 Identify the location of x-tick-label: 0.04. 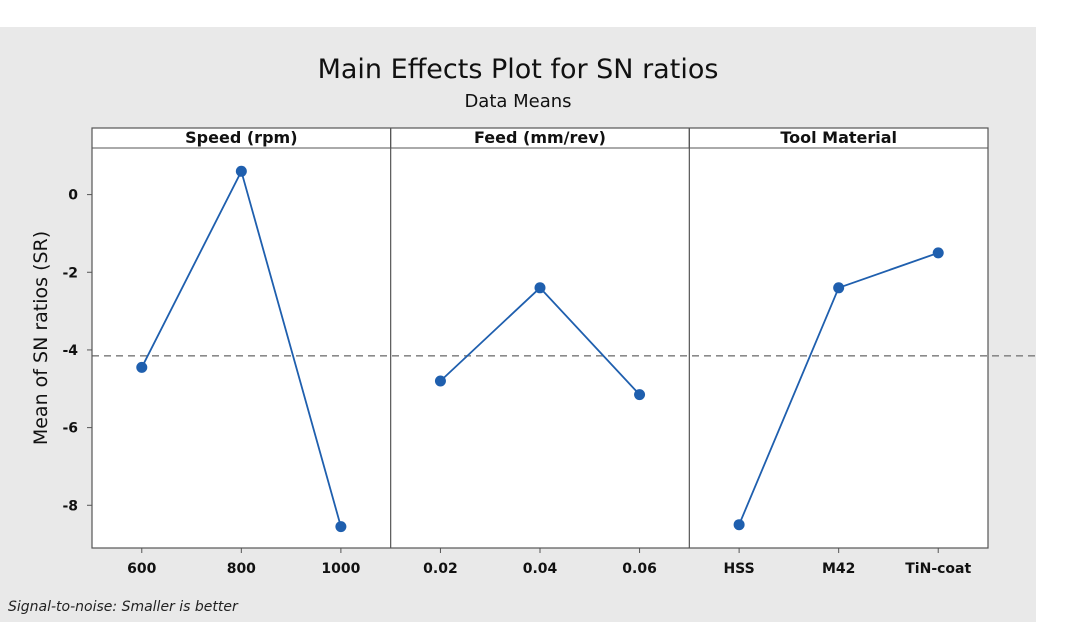
(540, 569).